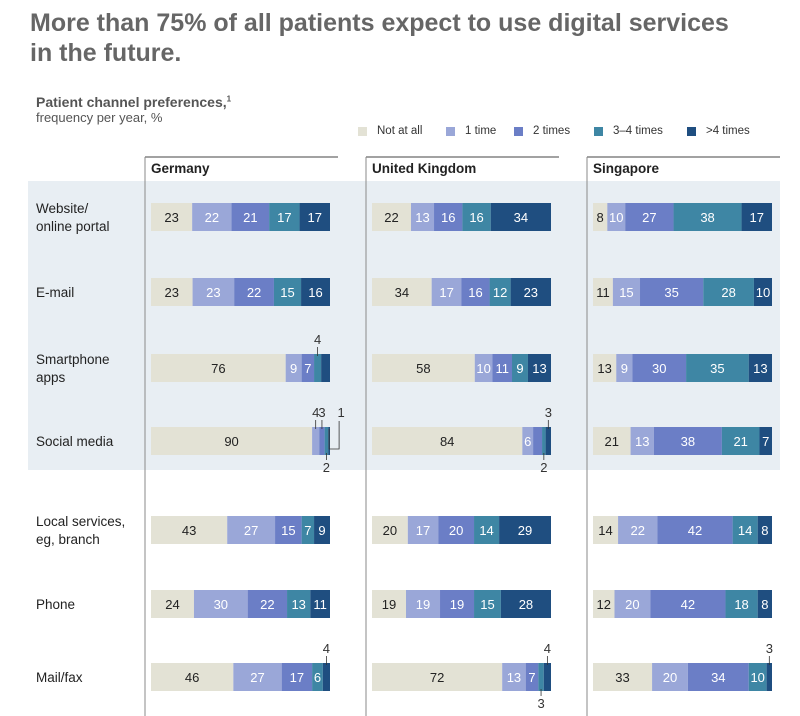 This screenshot has width=800, height=716. I want to click on bar-united-kingdom-row-6-2-times, so click(457, 604).